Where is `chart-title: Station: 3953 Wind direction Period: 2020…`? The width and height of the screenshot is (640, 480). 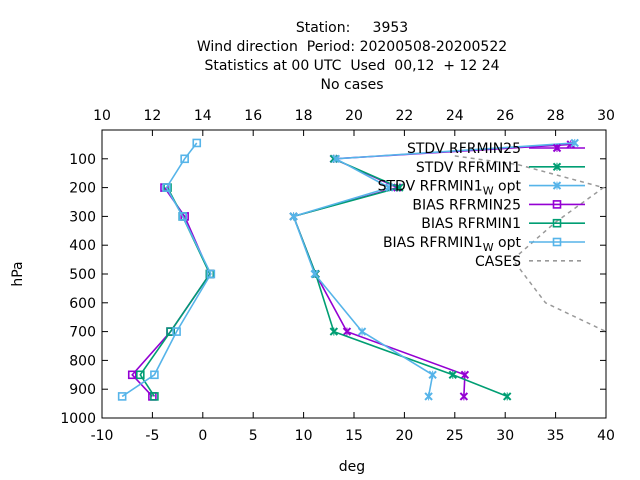
chart-title: Station: 3953 Wind direction Period: 2020… is located at coordinates (352, 56).